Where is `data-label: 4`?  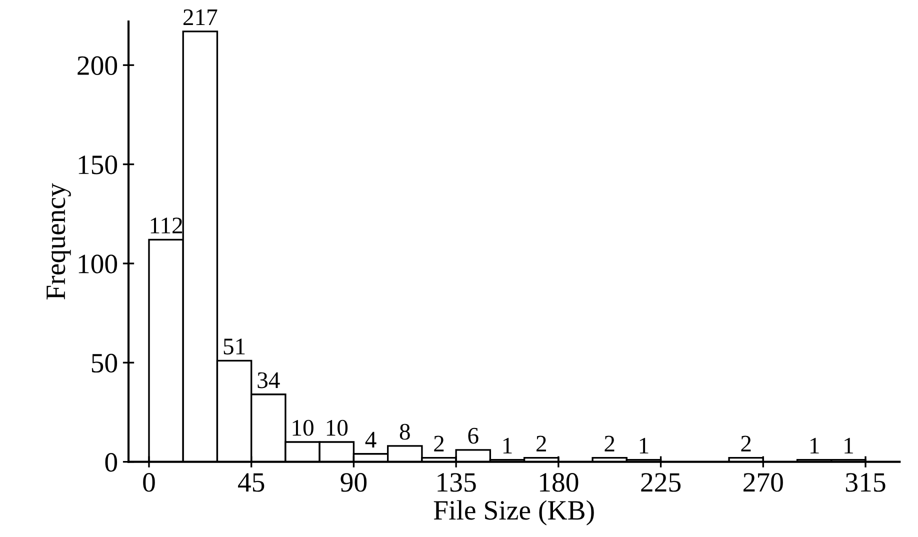
data-label: 4 is located at coordinates (370, 440).